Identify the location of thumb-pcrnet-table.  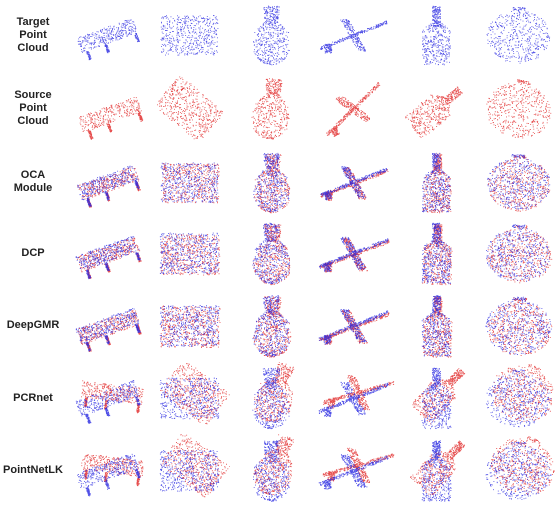
(107, 398).